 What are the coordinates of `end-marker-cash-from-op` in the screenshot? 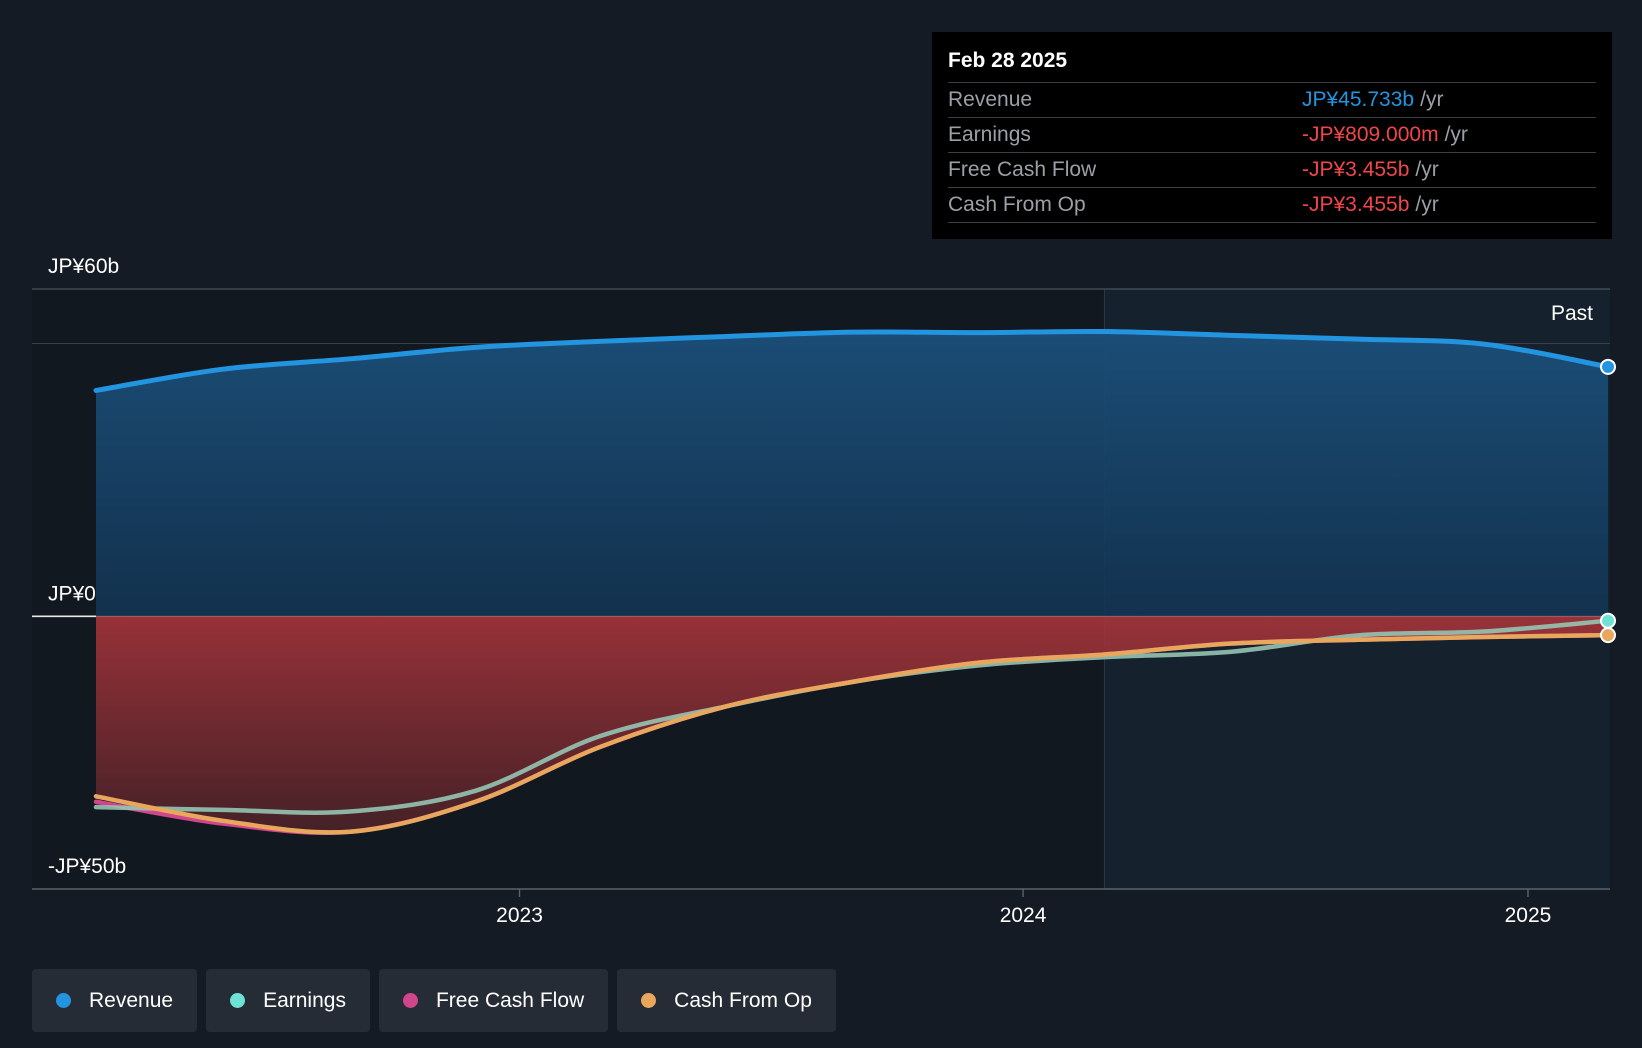 It's located at (1608, 635).